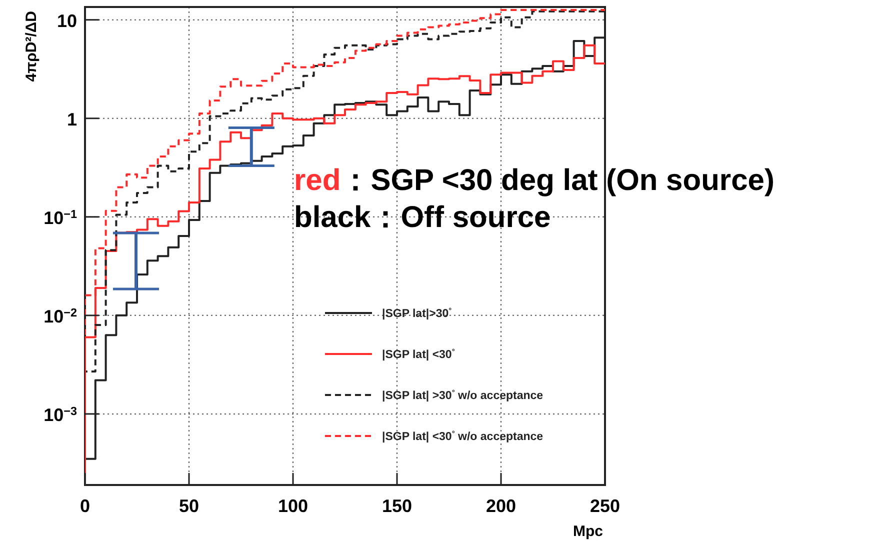 This screenshot has width=875, height=544. Describe the element at coordinates (605, 506) in the screenshot. I see `x-tick-label: 250` at that location.